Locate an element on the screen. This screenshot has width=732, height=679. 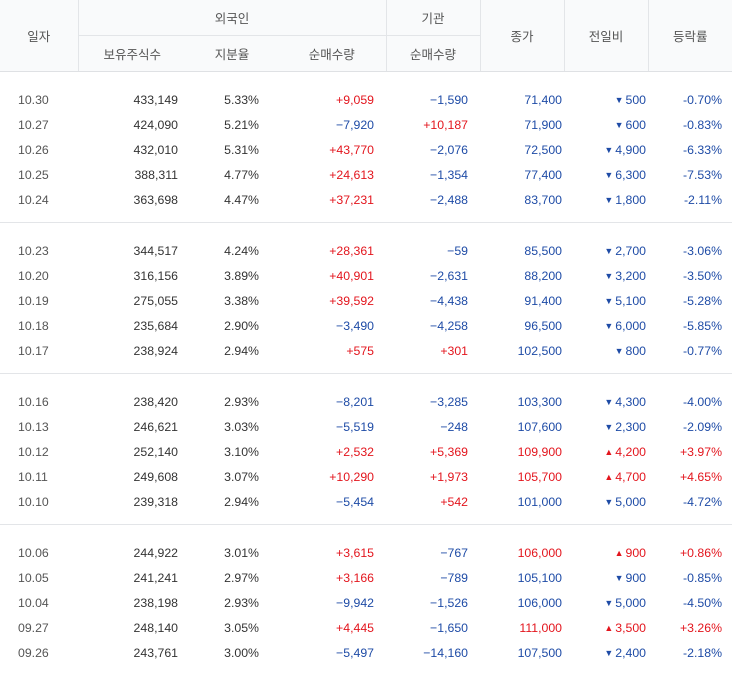
row-ratio: 2.90% is located at coordinates (241, 325).